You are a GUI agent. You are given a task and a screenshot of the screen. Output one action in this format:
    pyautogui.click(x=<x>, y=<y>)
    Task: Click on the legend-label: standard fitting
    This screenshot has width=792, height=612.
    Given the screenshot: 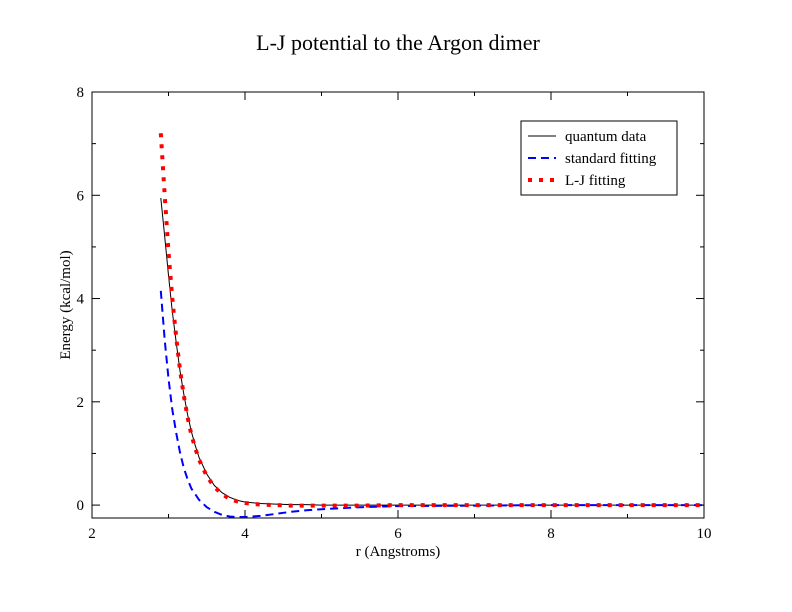 What is the action you would take?
    pyautogui.click(x=611, y=159)
    